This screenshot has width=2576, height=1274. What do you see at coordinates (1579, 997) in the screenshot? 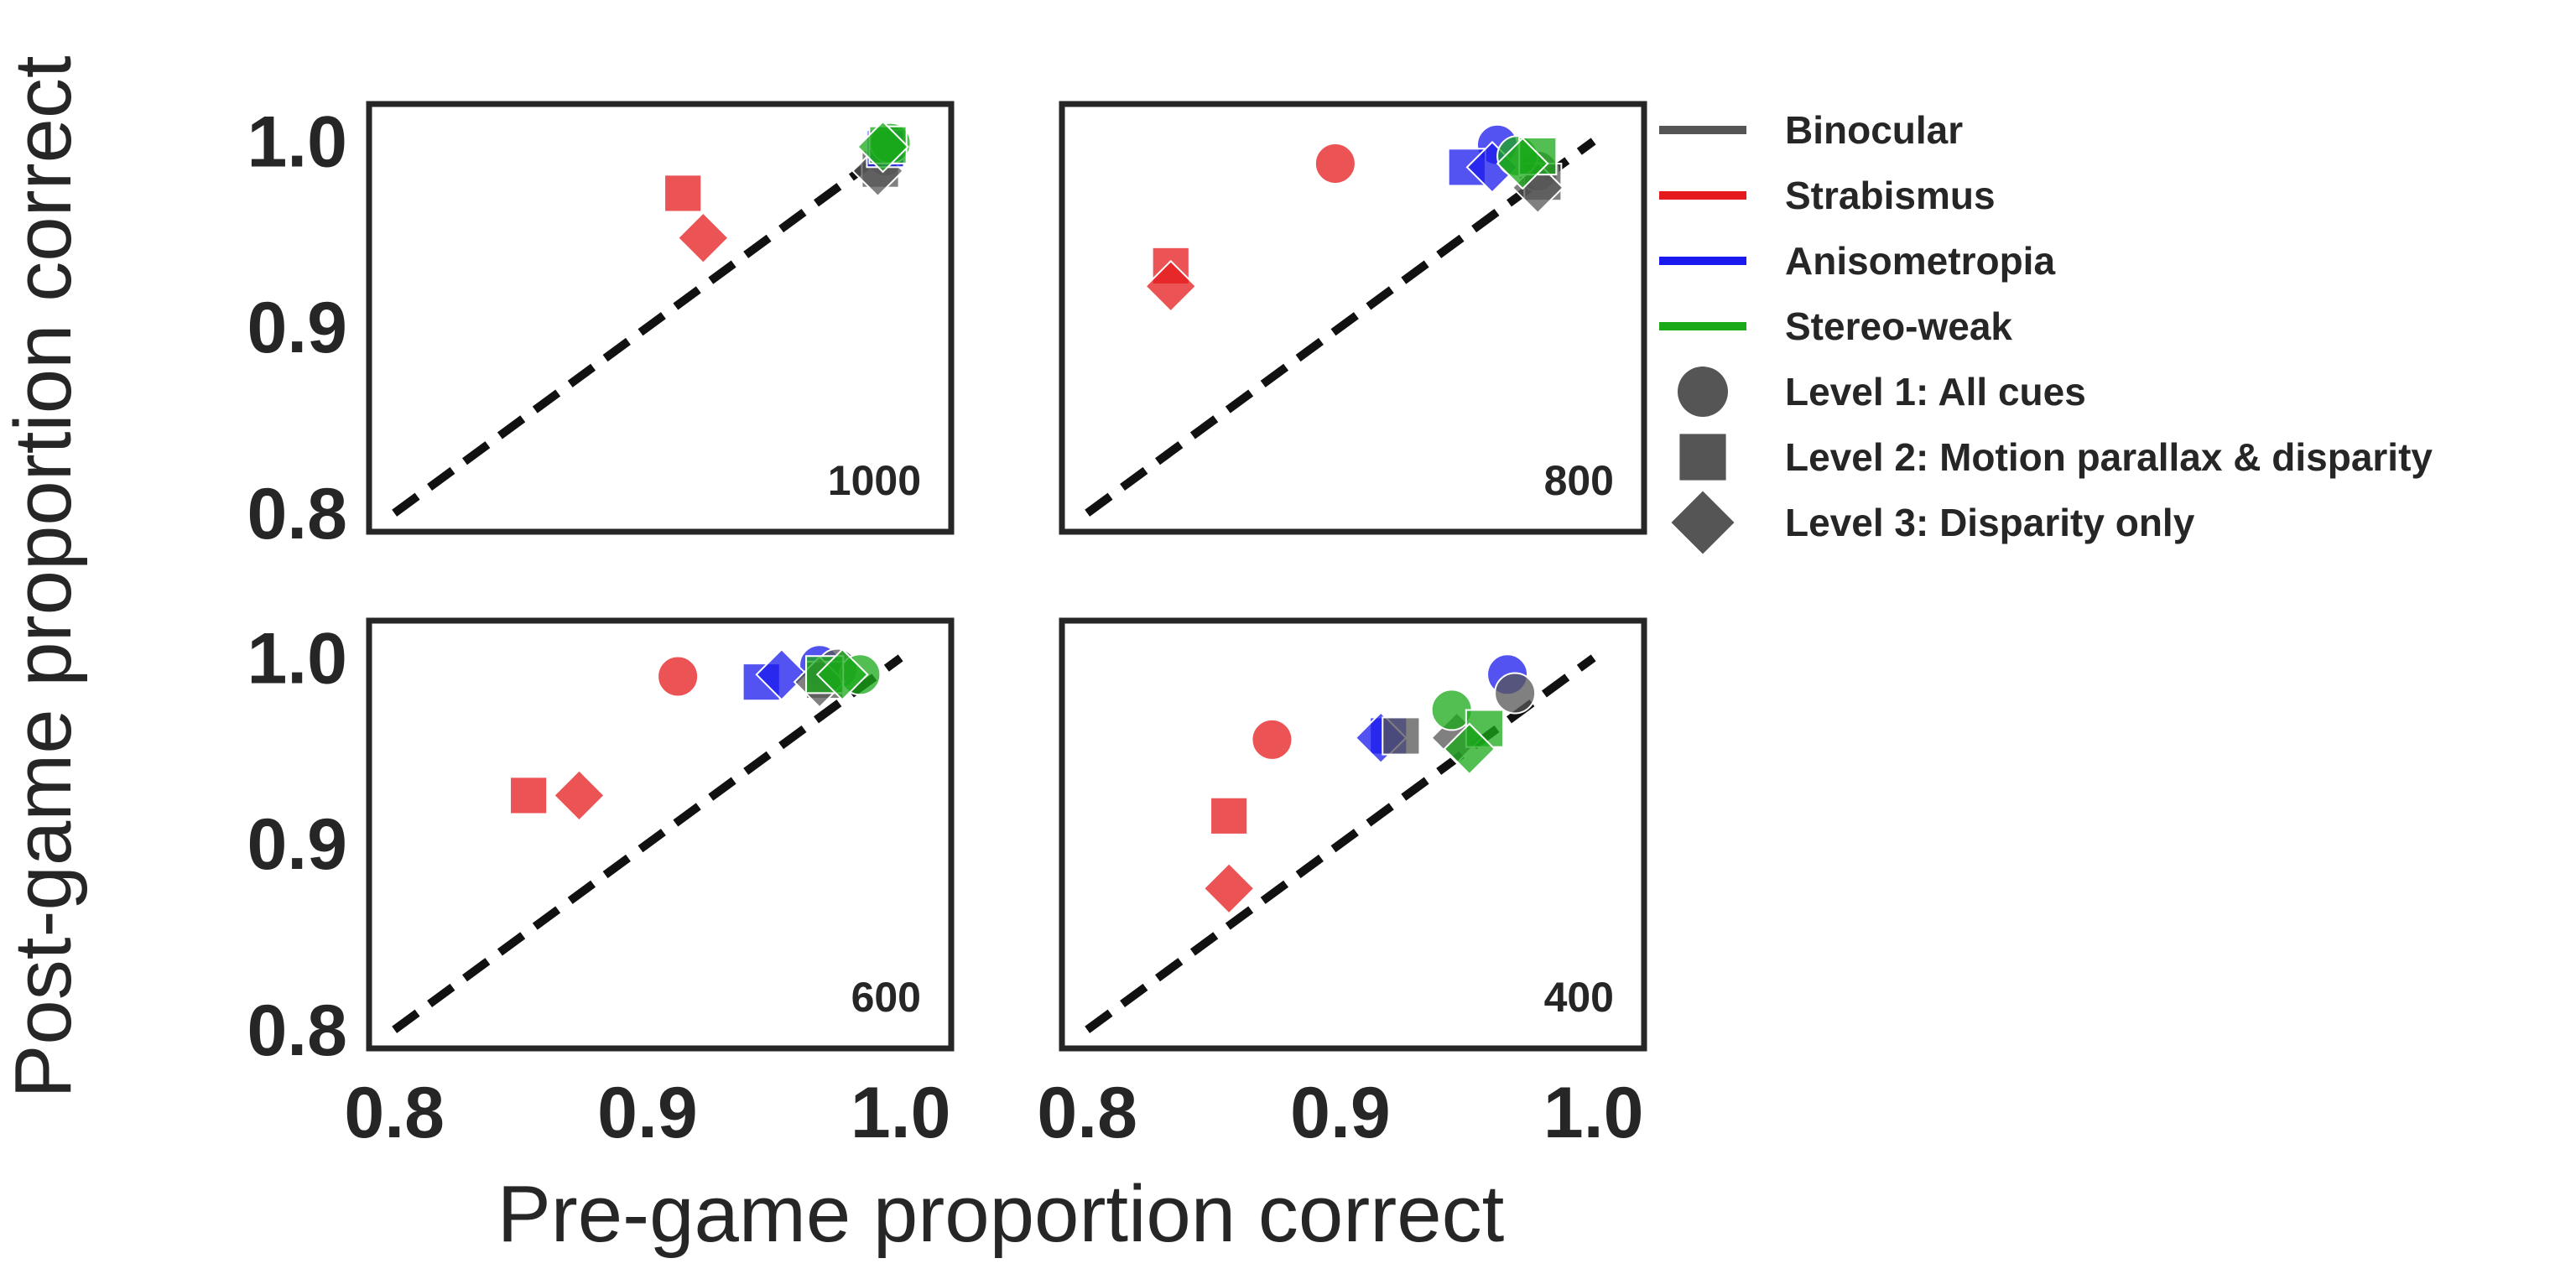
I see `panel-label: 400` at bounding box center [1579, 997].